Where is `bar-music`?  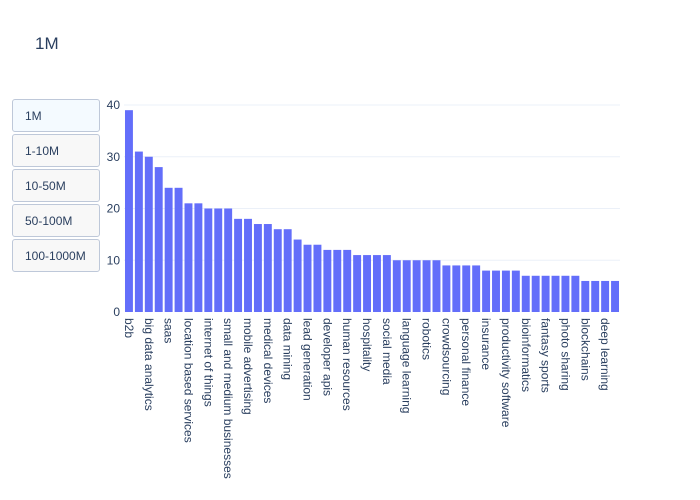
bar-music is located at coordinates (555, 293).